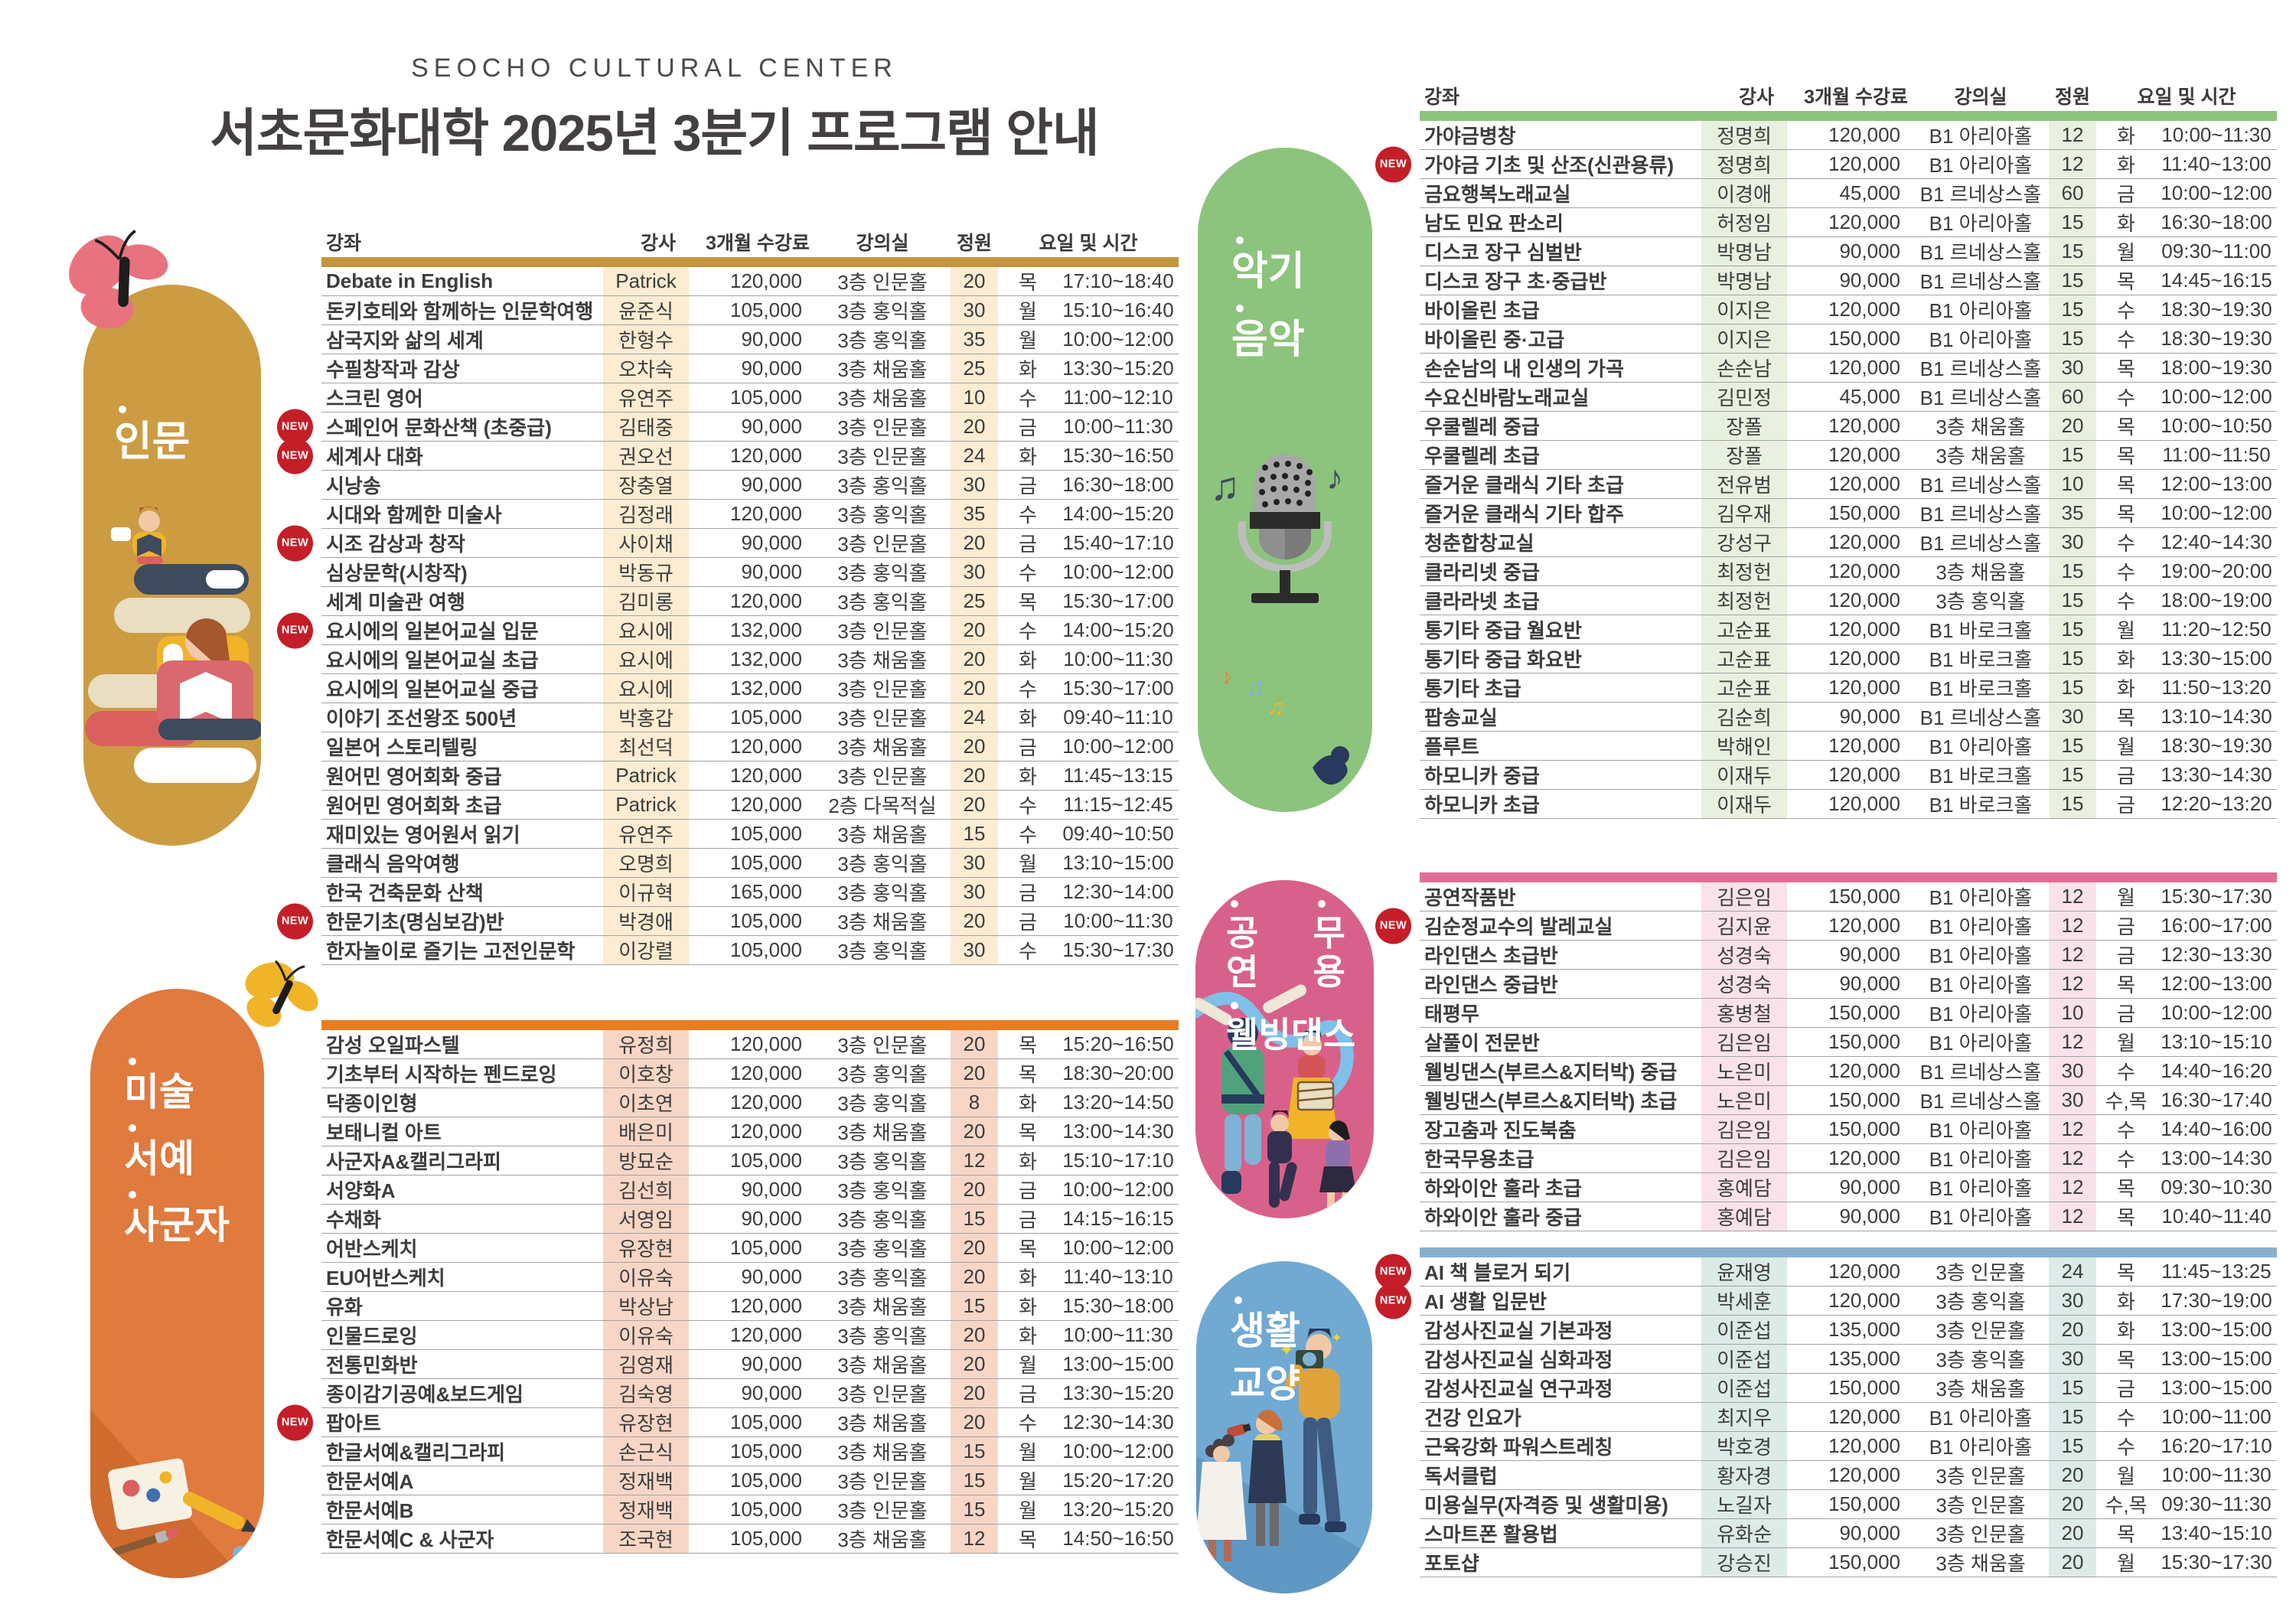 This screenshot has height=1624, width=2296. Describe the element at coordinates (1118, 629) in the screenshot. I see `cell-time: 14:00~15:20` at that location.